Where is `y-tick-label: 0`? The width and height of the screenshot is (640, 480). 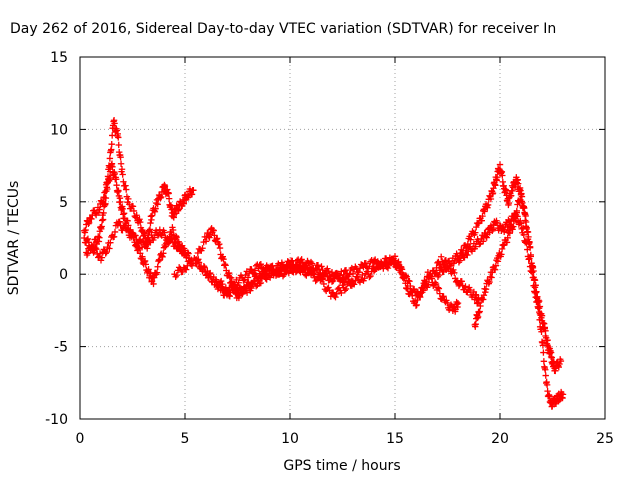
y-tick-label: 0 is located at coordinates (63, 275).